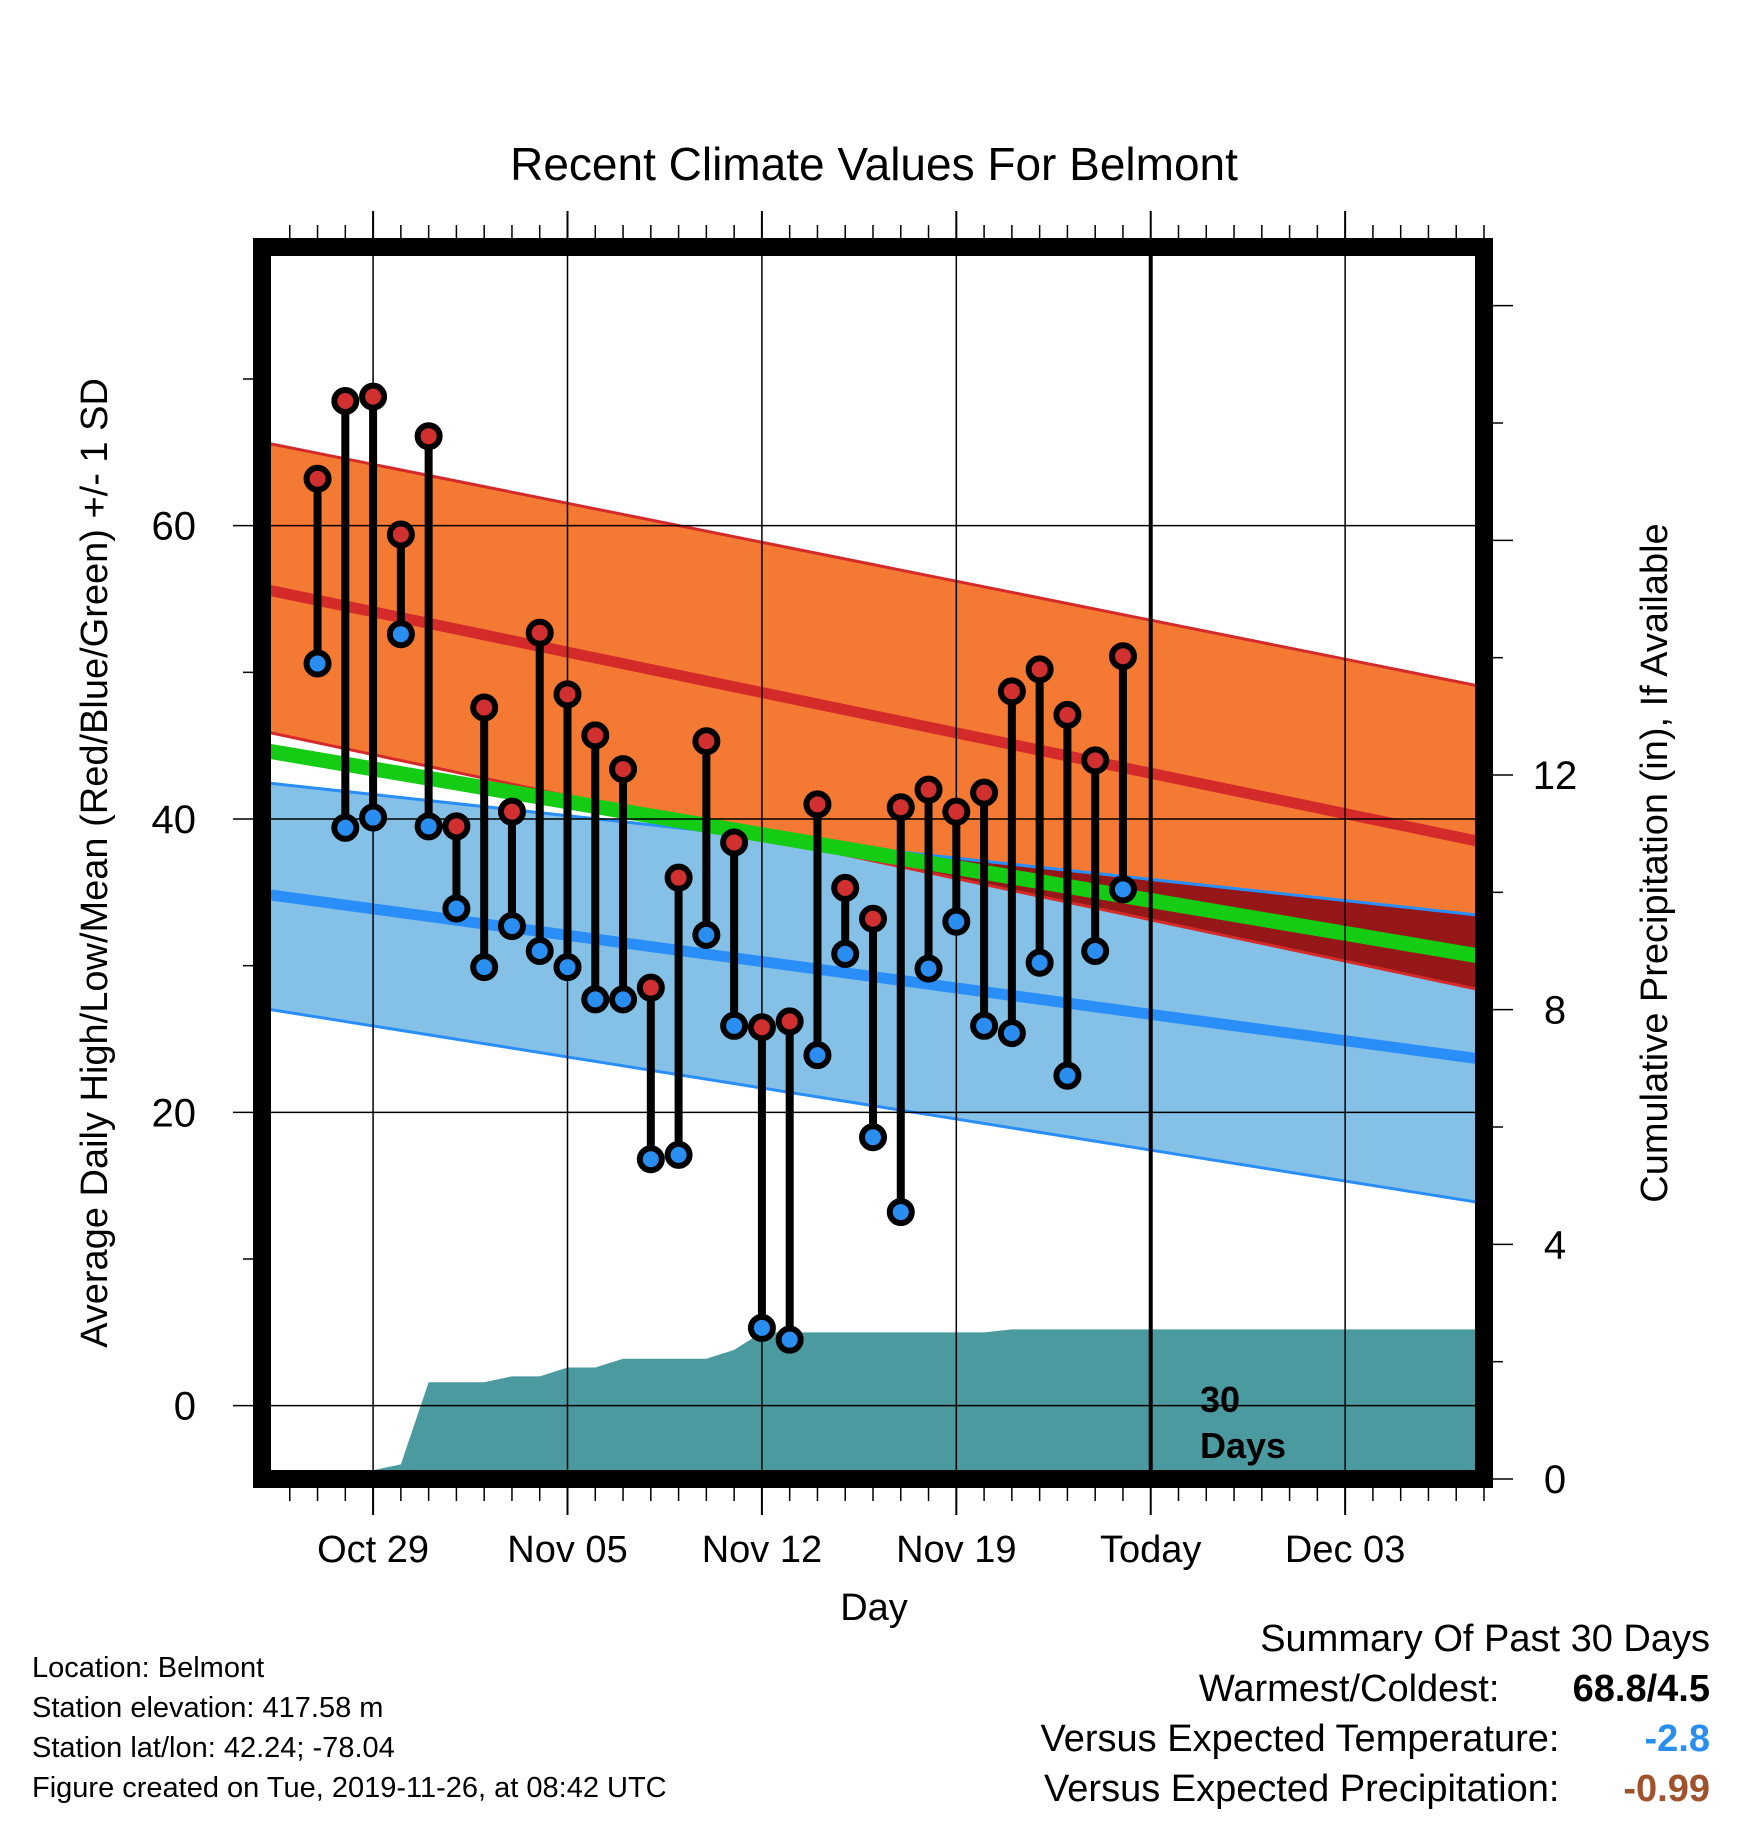 This screenshot has height=1828, width=1748. Describe the element at coordinates (1220, 1399) in the screenshot. I see `today-label-line1: 30` at that location.